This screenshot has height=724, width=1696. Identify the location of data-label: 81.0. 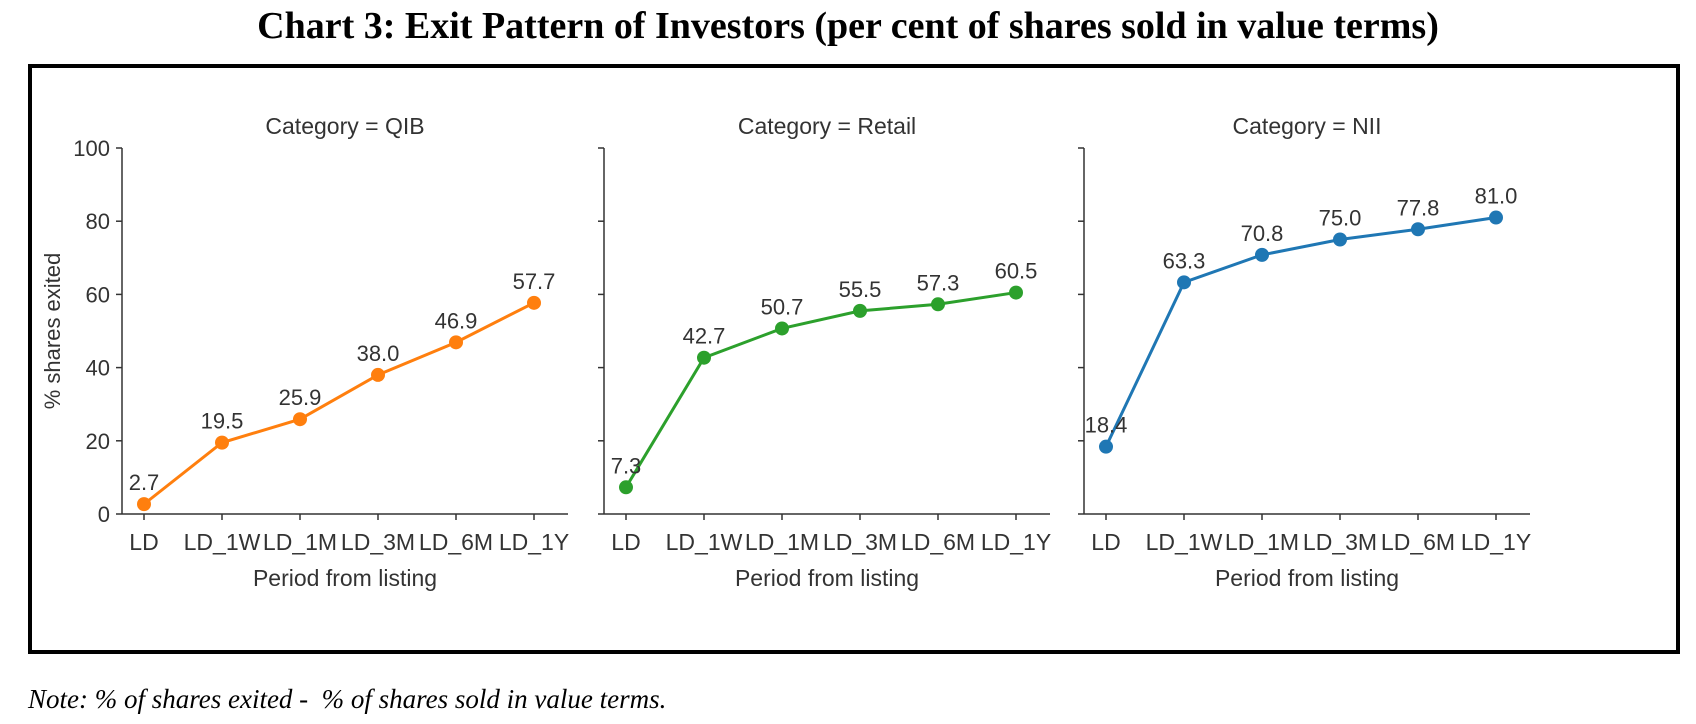
(1496, 196).